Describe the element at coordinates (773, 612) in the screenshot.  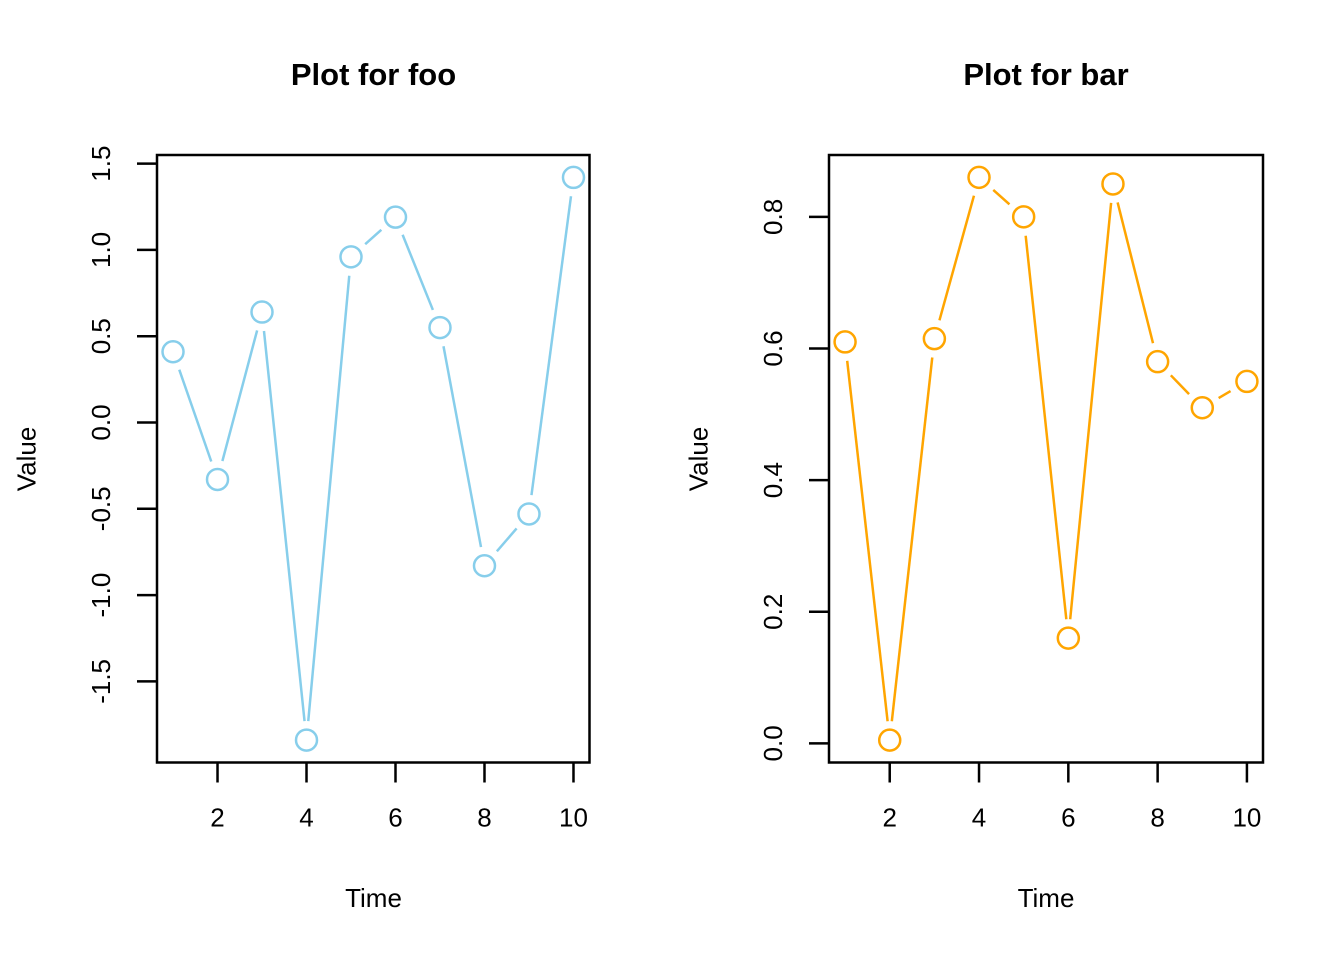
I see `y-tick-label: 0.2` at that location.